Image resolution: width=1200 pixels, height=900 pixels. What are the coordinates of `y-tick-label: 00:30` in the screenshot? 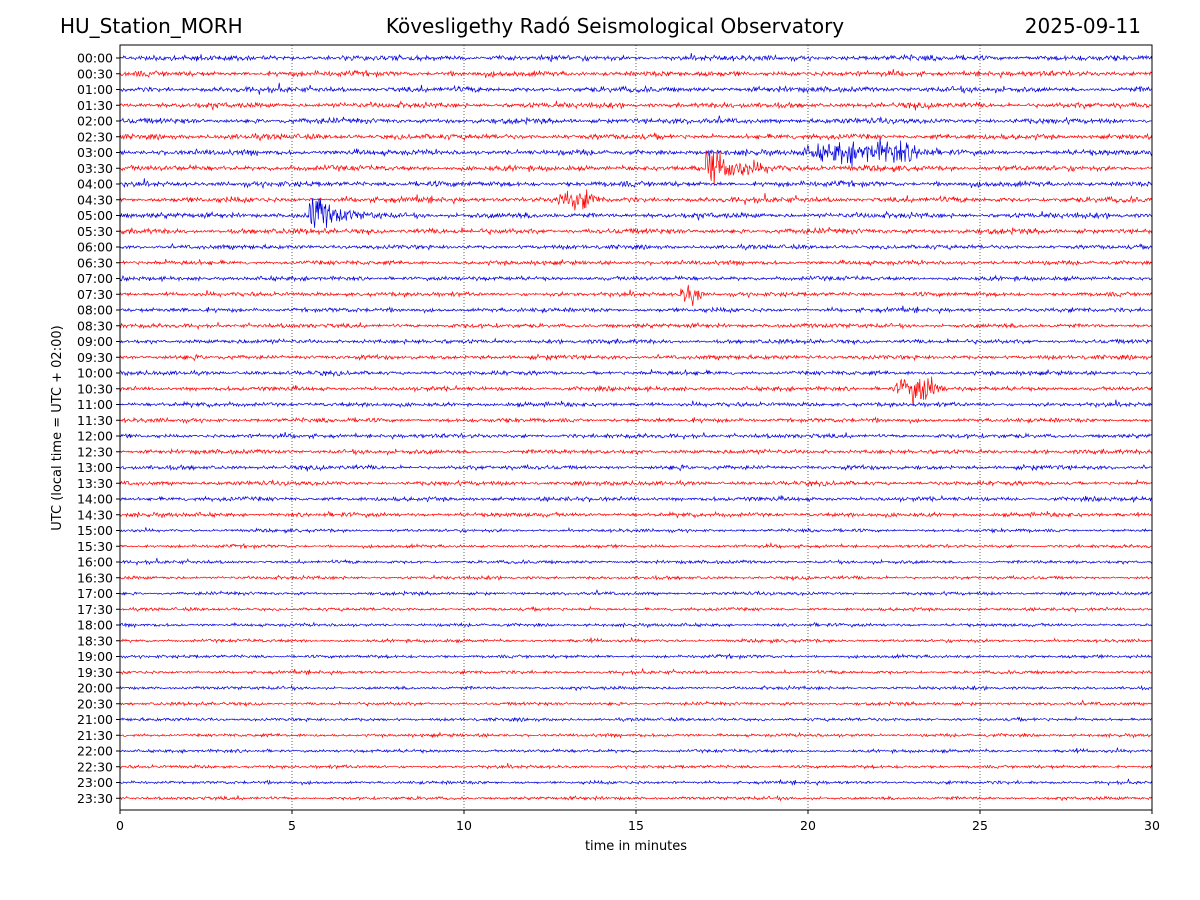 It's located at (95, 73).